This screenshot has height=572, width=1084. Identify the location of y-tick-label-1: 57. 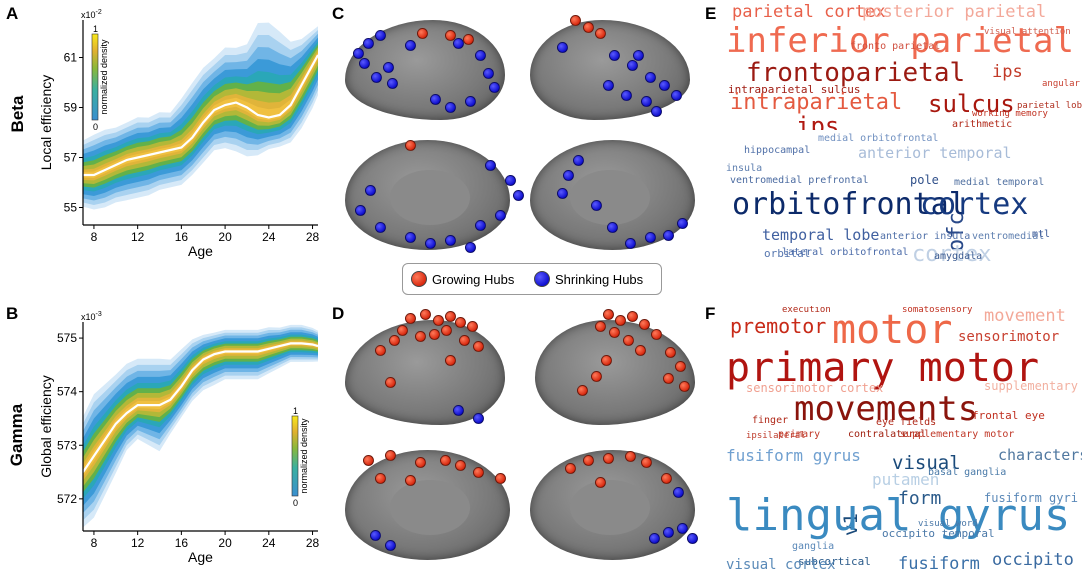
(71, 158).